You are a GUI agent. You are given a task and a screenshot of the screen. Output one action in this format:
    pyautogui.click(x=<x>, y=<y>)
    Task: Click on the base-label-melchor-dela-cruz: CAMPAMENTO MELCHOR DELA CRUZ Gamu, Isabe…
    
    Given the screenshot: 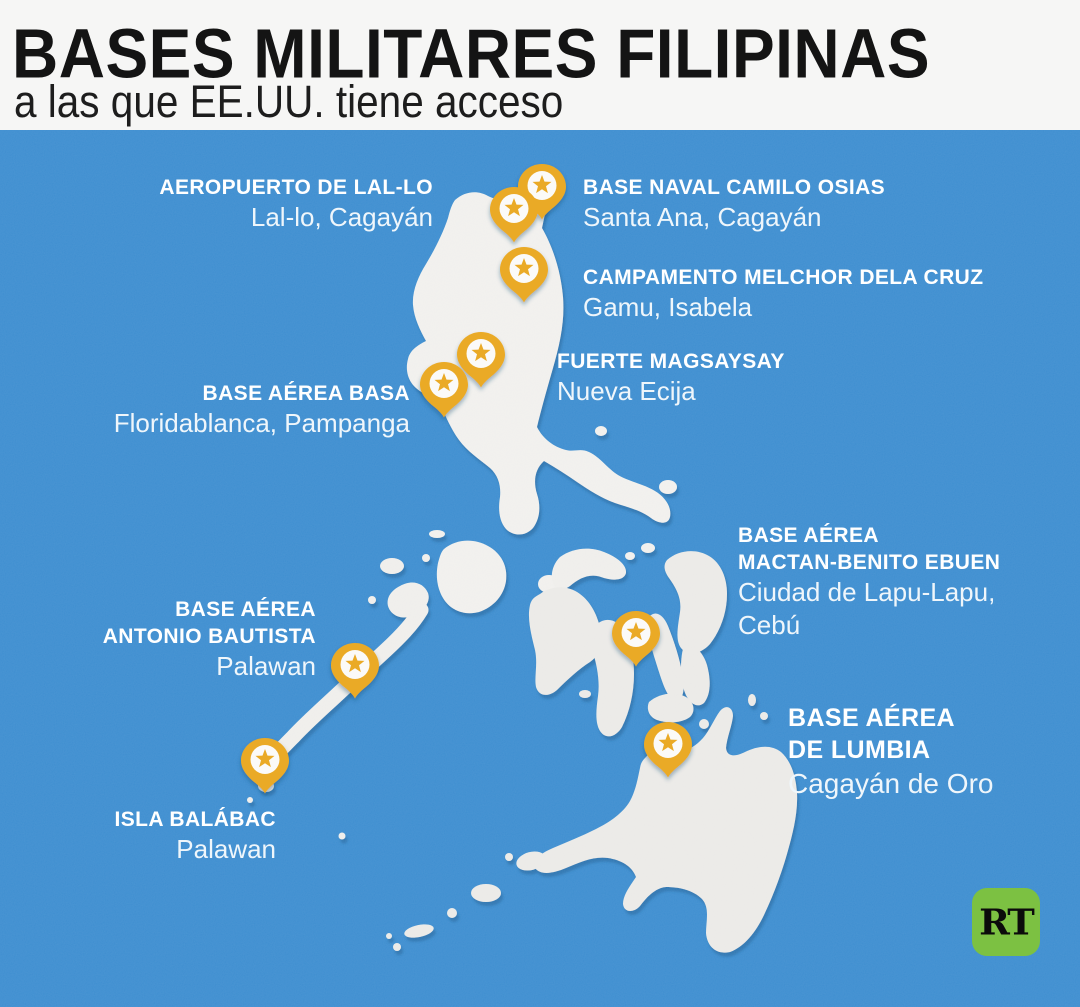 What is the action you would take?
    pyautogui.click(x=783, y=294)
    